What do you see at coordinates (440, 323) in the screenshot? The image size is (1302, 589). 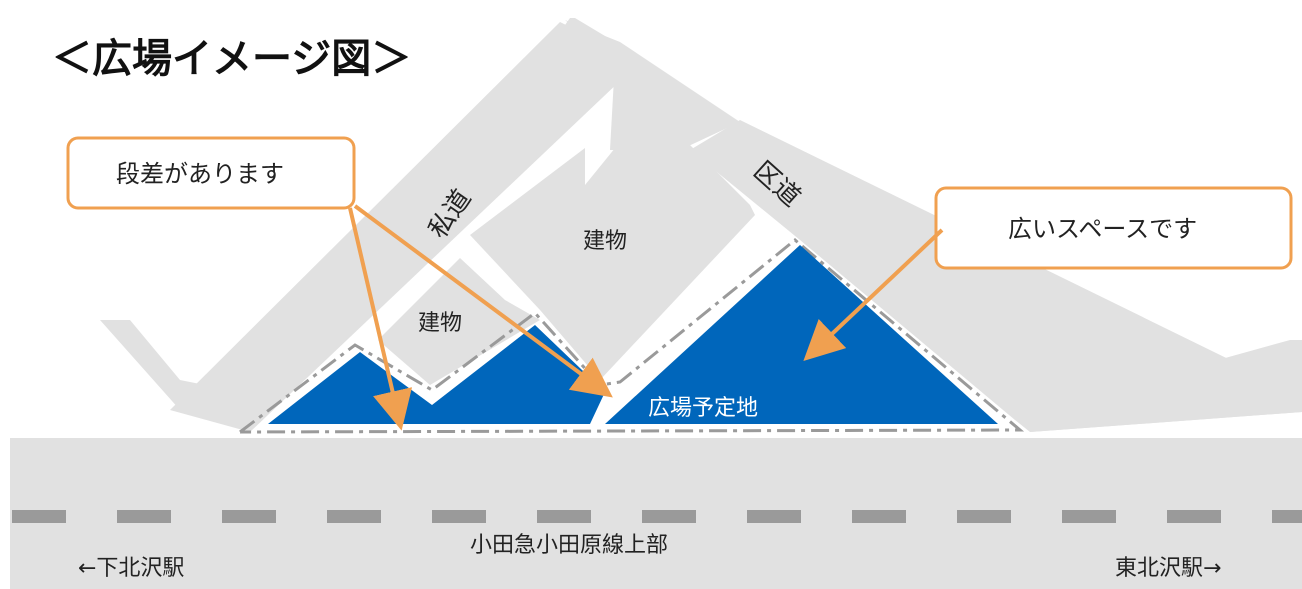 I see `building-small-label: 建物` at bounding box center [440, 323].